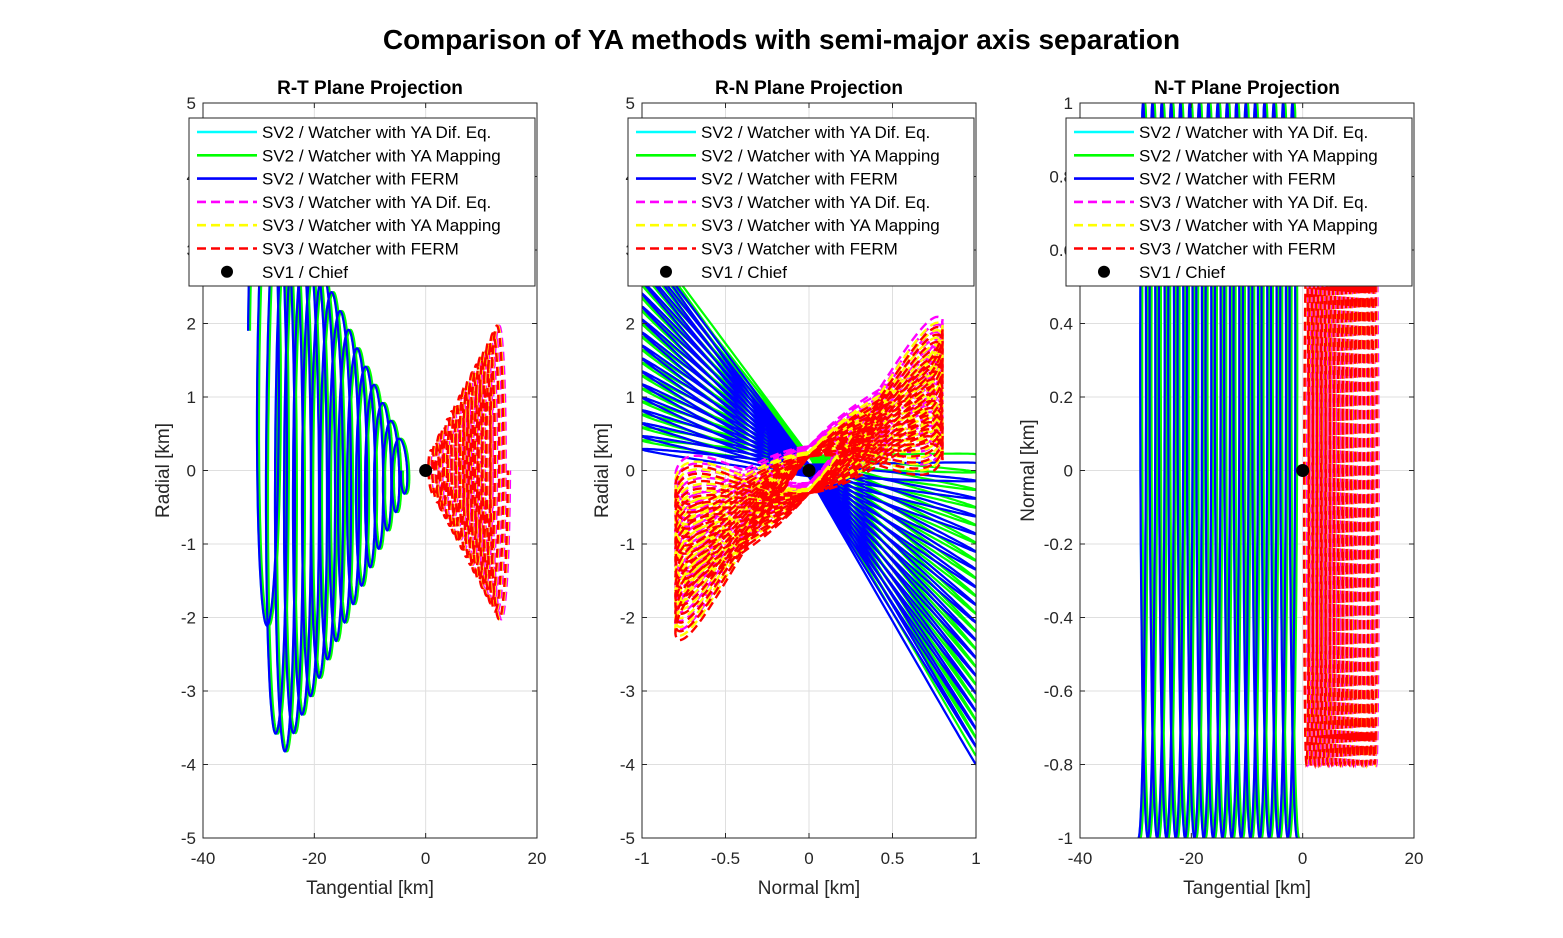  Describe the element at coordinates (370, 88) in the screenshot. I see `subplot-title: R-T Plane Projection` at that location.